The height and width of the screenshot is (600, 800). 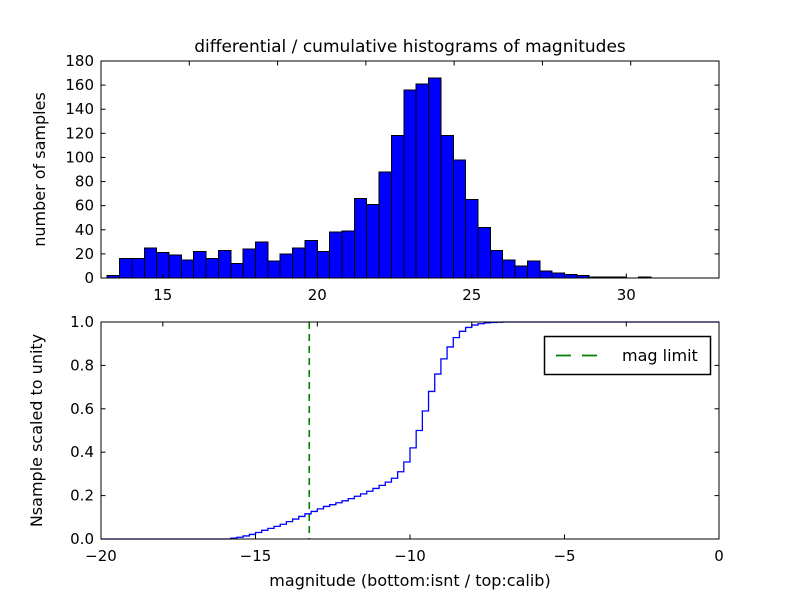 What do you see at coordinates (471, 295) in the screenshot?
I see `x-tick-label: 25` at bounding box center [471, 295].